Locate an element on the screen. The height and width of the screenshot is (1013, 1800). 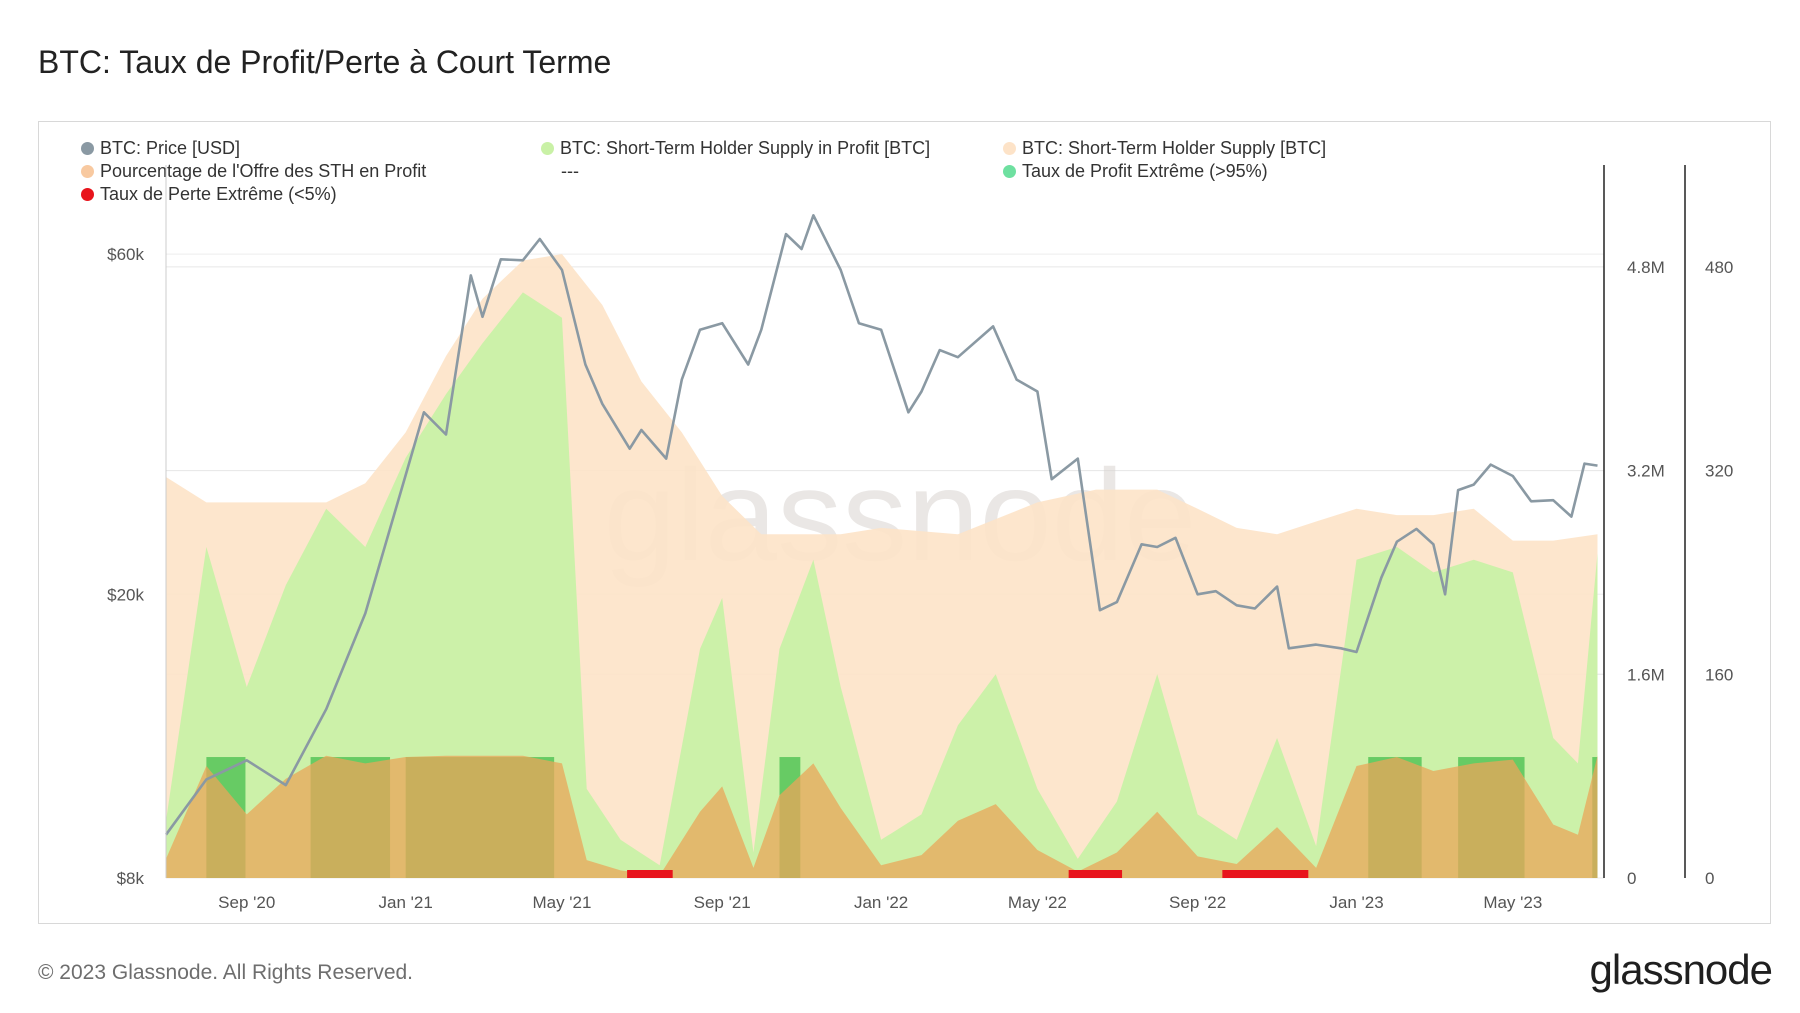
legend-item-sth-supply: BTC: Short-Term Holder Supply [BTC] is located at coordinates (1164, 148).